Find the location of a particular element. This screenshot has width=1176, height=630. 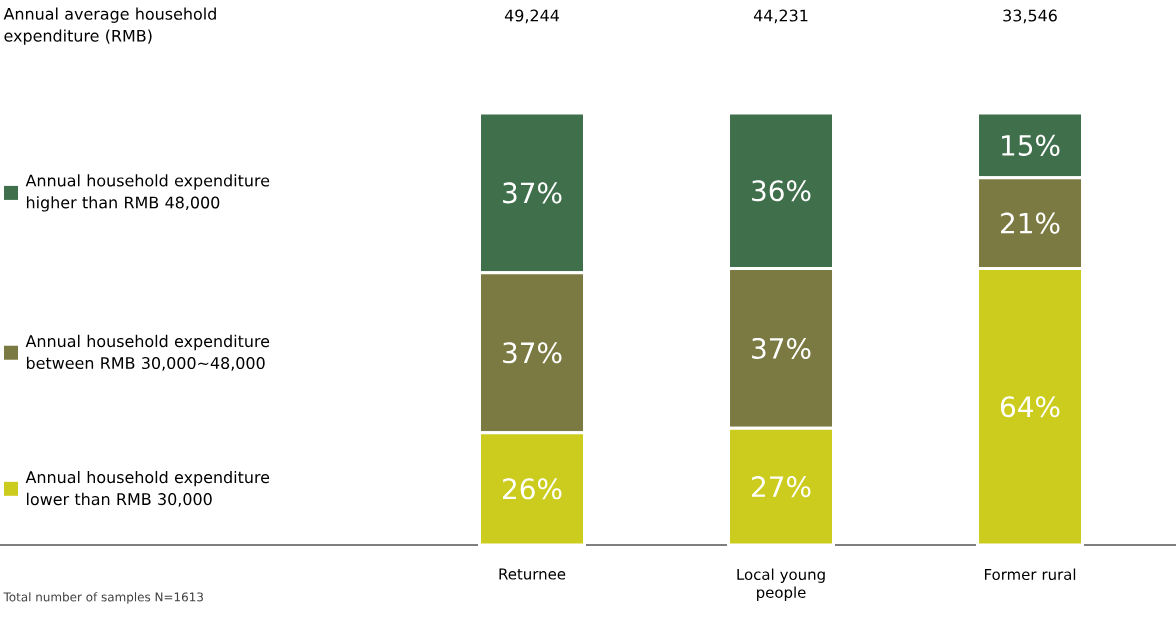

data-label: 64% is located at coordinates (1030, 407).